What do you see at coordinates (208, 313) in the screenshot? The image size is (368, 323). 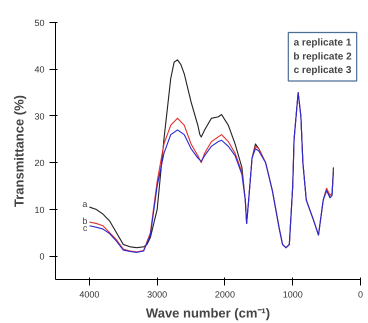 I see `x-axis-title: Wave number (cm⁻¹)` at bounding box center [208, 313].